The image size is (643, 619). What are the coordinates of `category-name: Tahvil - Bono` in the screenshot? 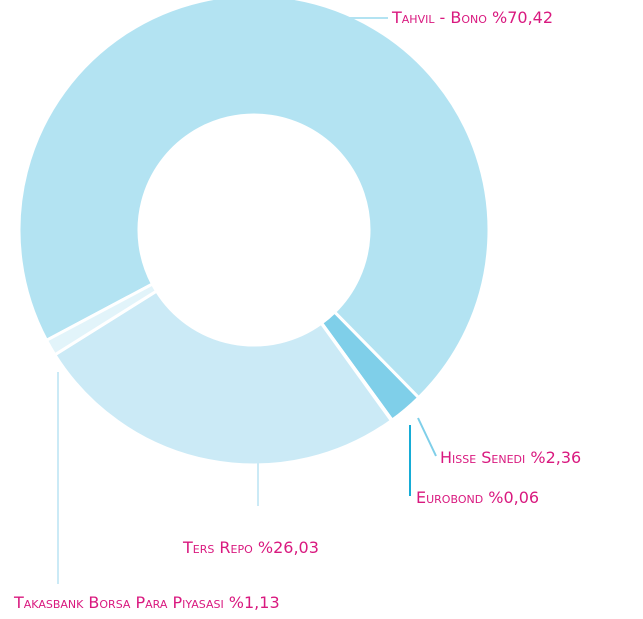 It's located at (439, 17).